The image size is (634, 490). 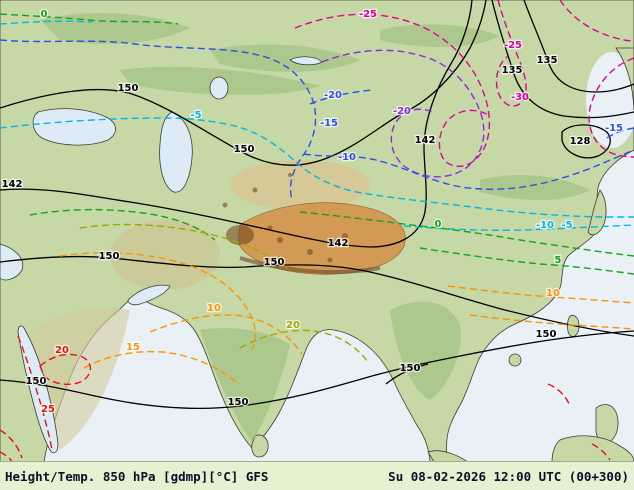 What do you see at coordinates (38, 389) in the screenshot?
I see `red-sea` at bounding box center [38, 389].